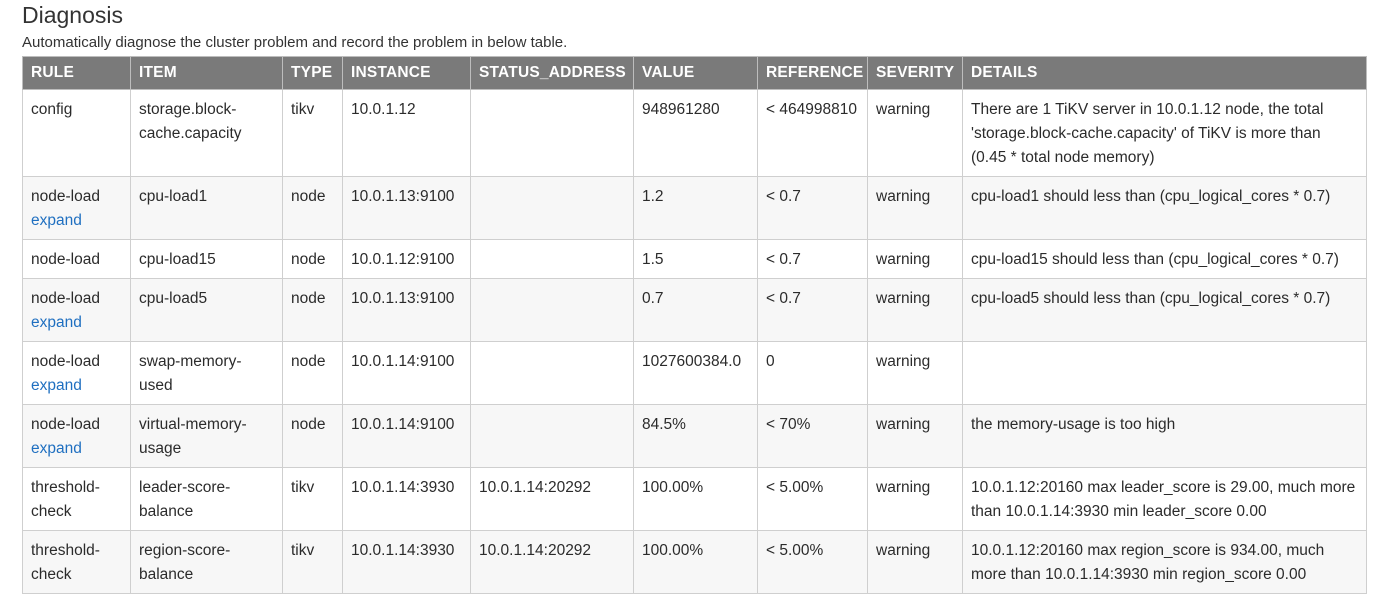 The image size is (1374, 594). I want to click on cell-details: the memory-usage is too high, so click(1164, 436).